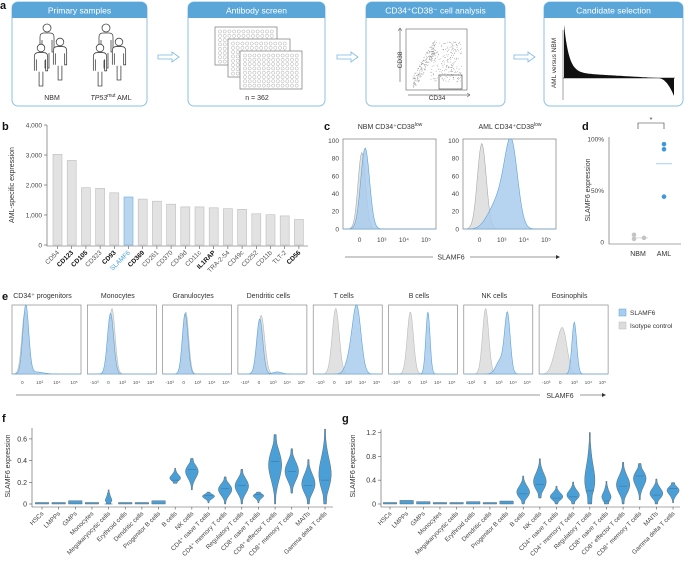  Describe the element at coordinates (400, 59) in the screenshot. I see `cd38-axis-label: CD38` at that location.